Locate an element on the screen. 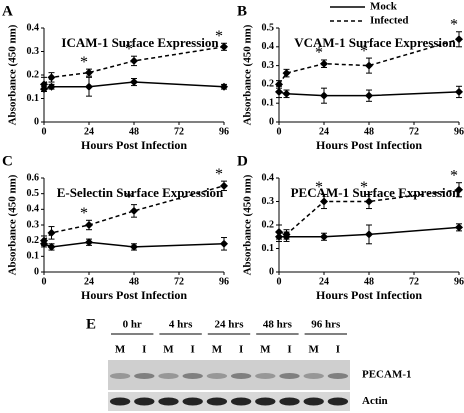  timepoint-label: 4 hrs is located at coordinates (181, 325).